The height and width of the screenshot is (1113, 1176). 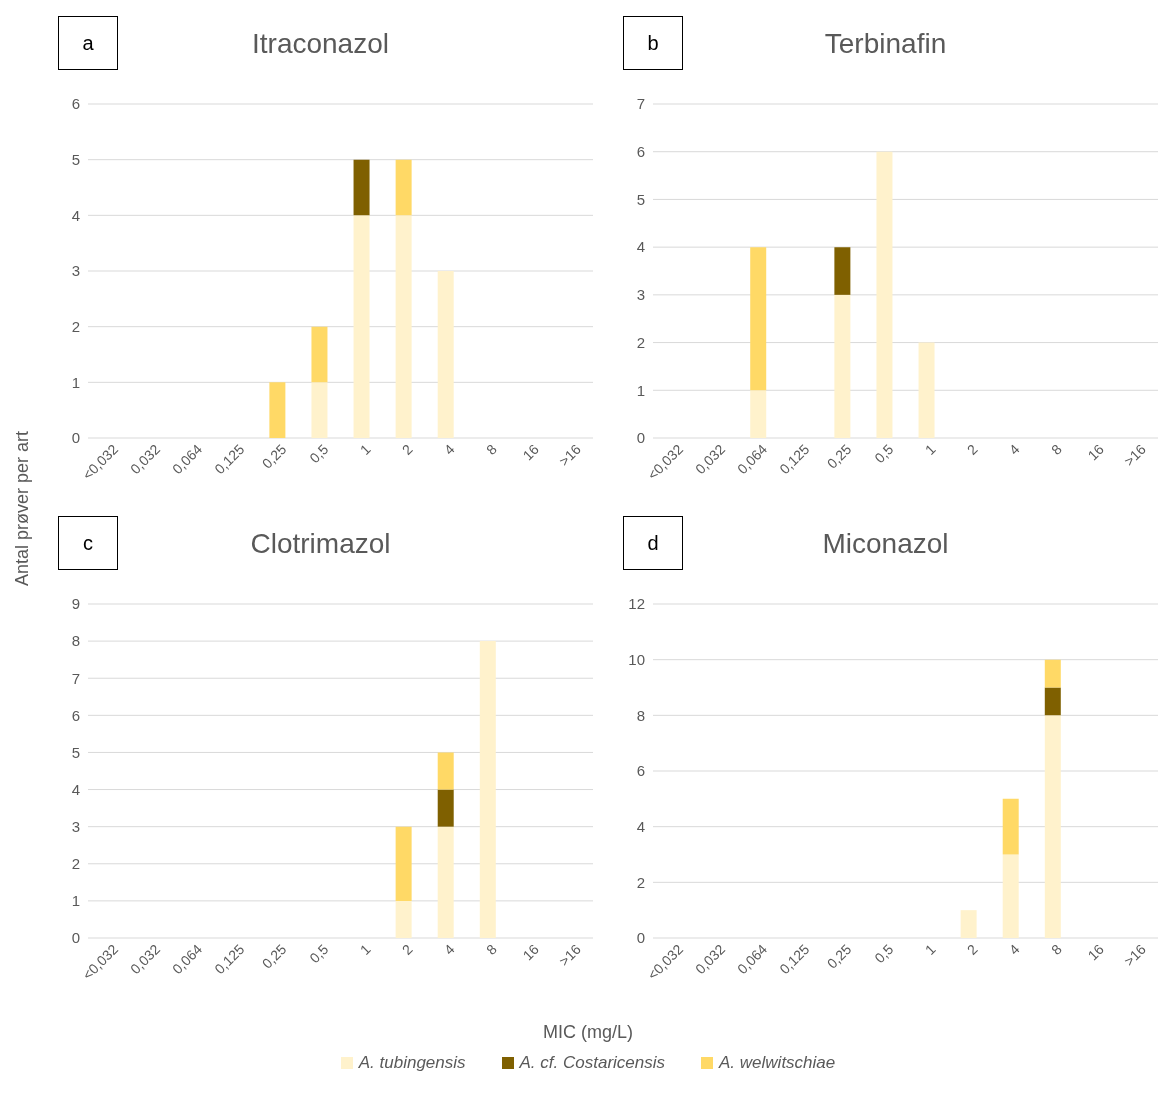 What do you see at coordinates (320, 43) in the screenshot?
I see `chart-title: Itraconazol` at bounding box center [320, 43].